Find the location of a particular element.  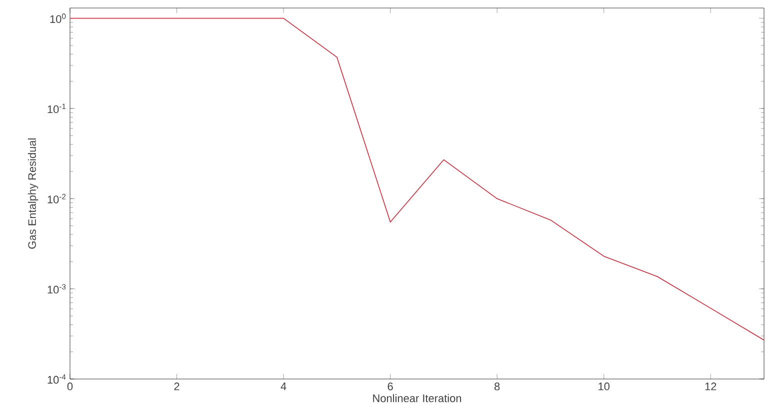

y-tick-label: 10$^{-2}$ is located at coordinates (57, 199).